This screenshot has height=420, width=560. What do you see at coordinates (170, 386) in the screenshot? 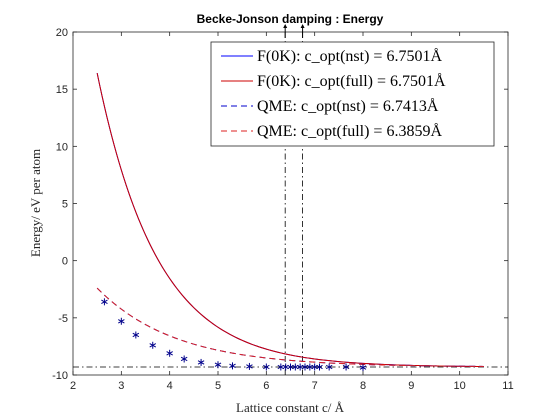
I see `x-tick-label: 4` at bounding box center [170, 386].